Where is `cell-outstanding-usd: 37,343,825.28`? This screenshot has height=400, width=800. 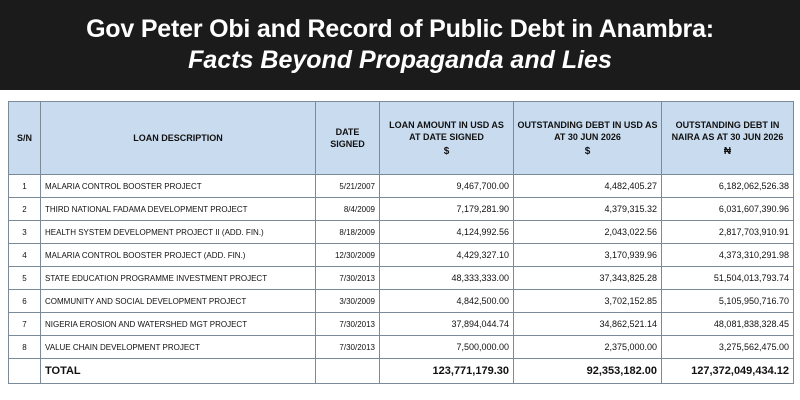 cell-outstanding-usd: 37,343,825.28 is located at coordinates (587, 278).